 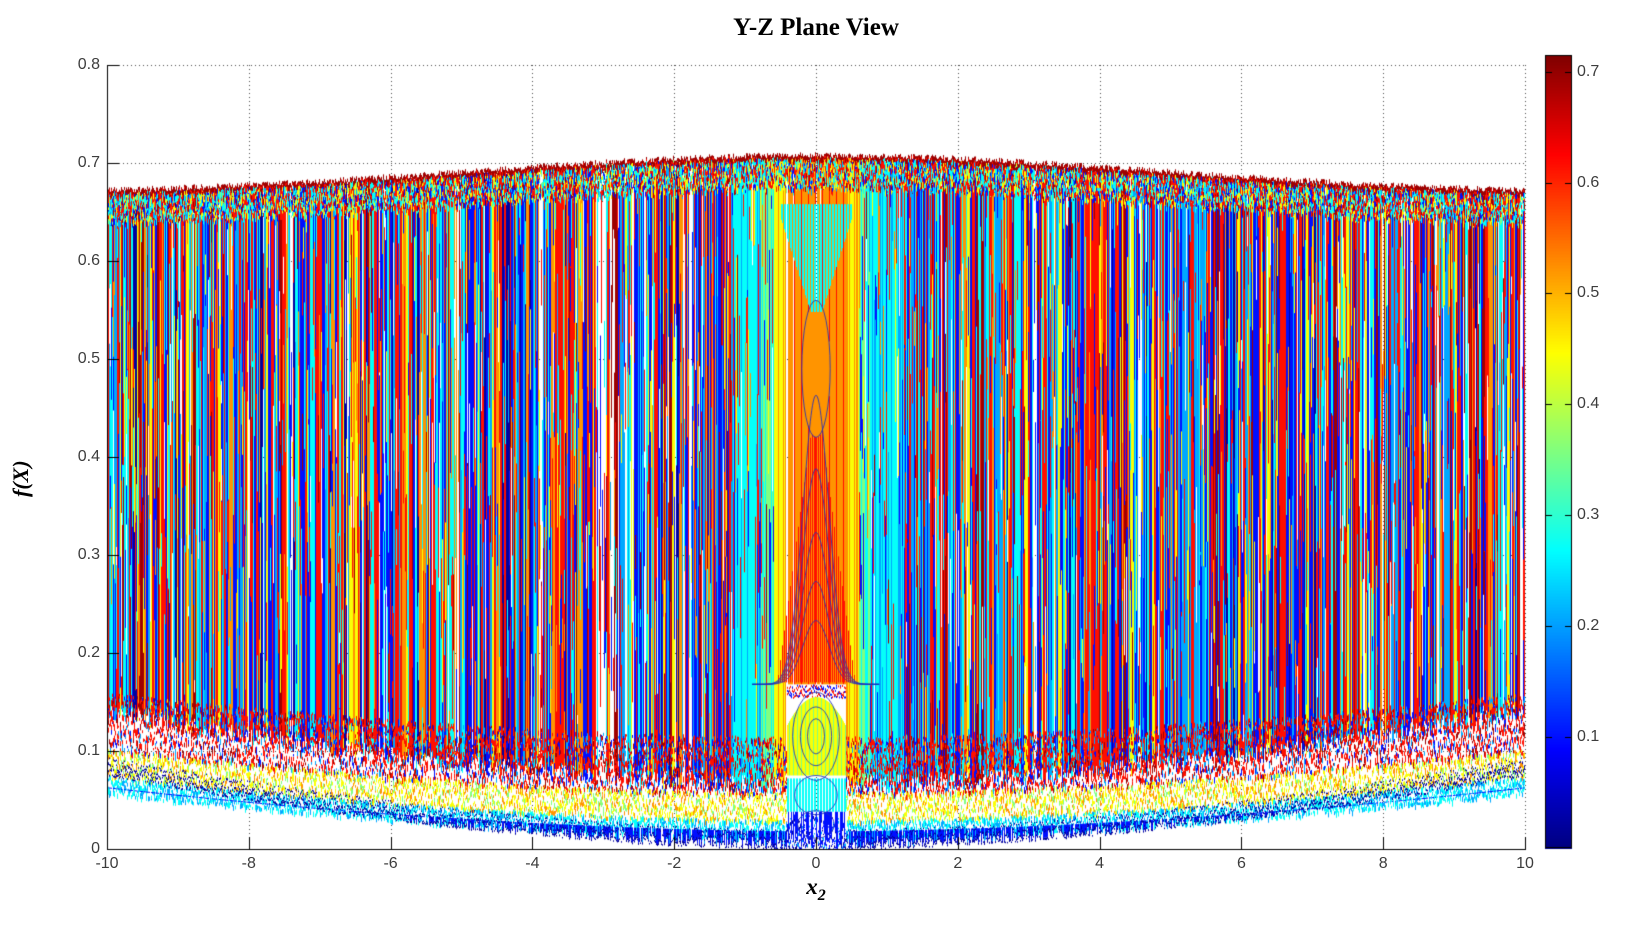 What do you see at coordinates (1588, 182) in the screenshot?
I see `colorbar-tick-label: 0.6` at bounding box center [1588, 182].